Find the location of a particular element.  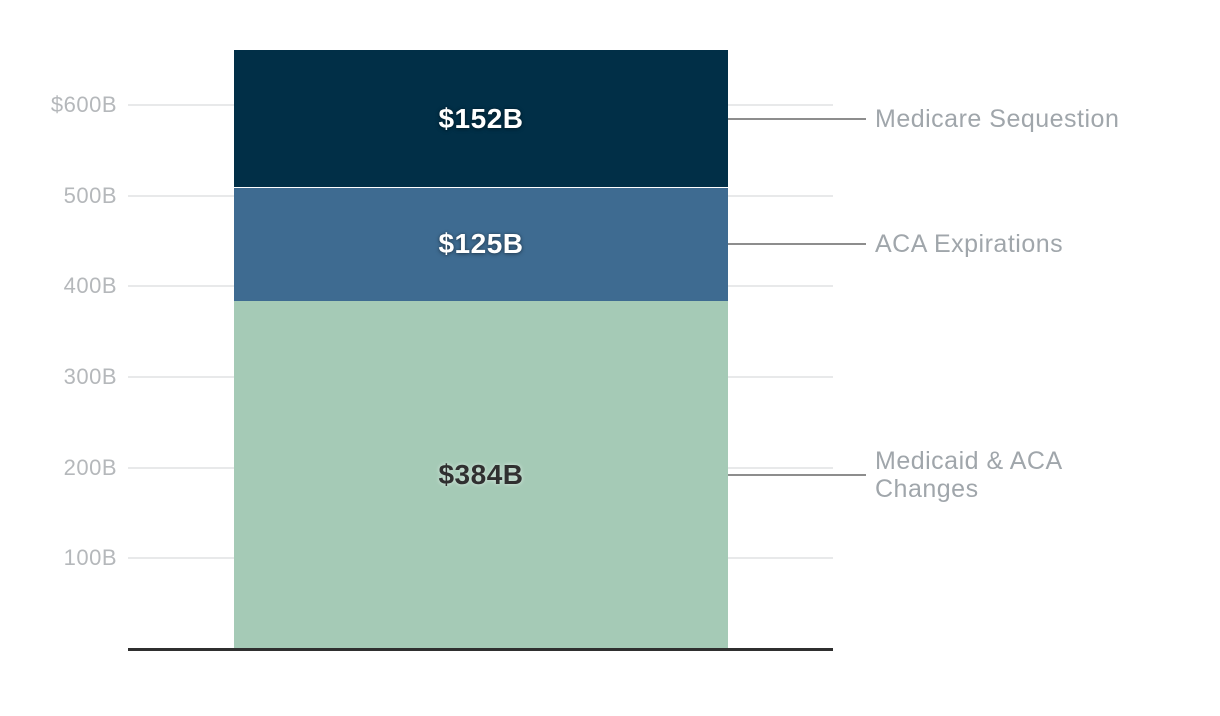

annotation-label-medicaid-aca-changes: Medicaid & ACA Changes is located at coordinates (969, 475).